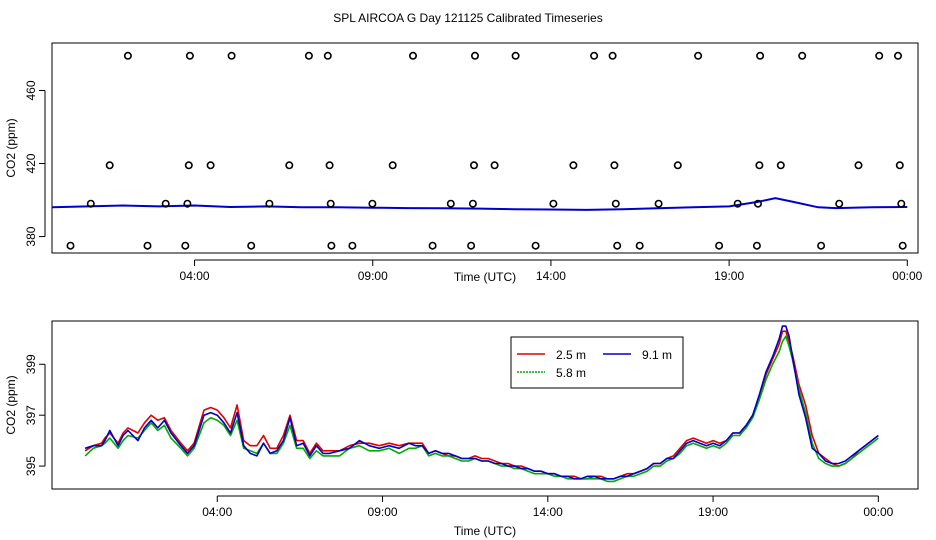 The width and height of the screenshot is (936, 540). What do you see at coordinates (907, 276) in the screenshot?
I see `scatter-x-tick-label: 00:00` at bounding box center [907, 276].